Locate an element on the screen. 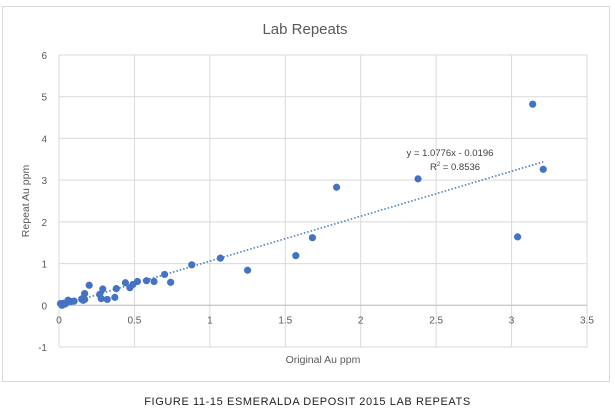 The image size is (615, 417). y-tick-label: 6 is located at coordinates (44, 56).